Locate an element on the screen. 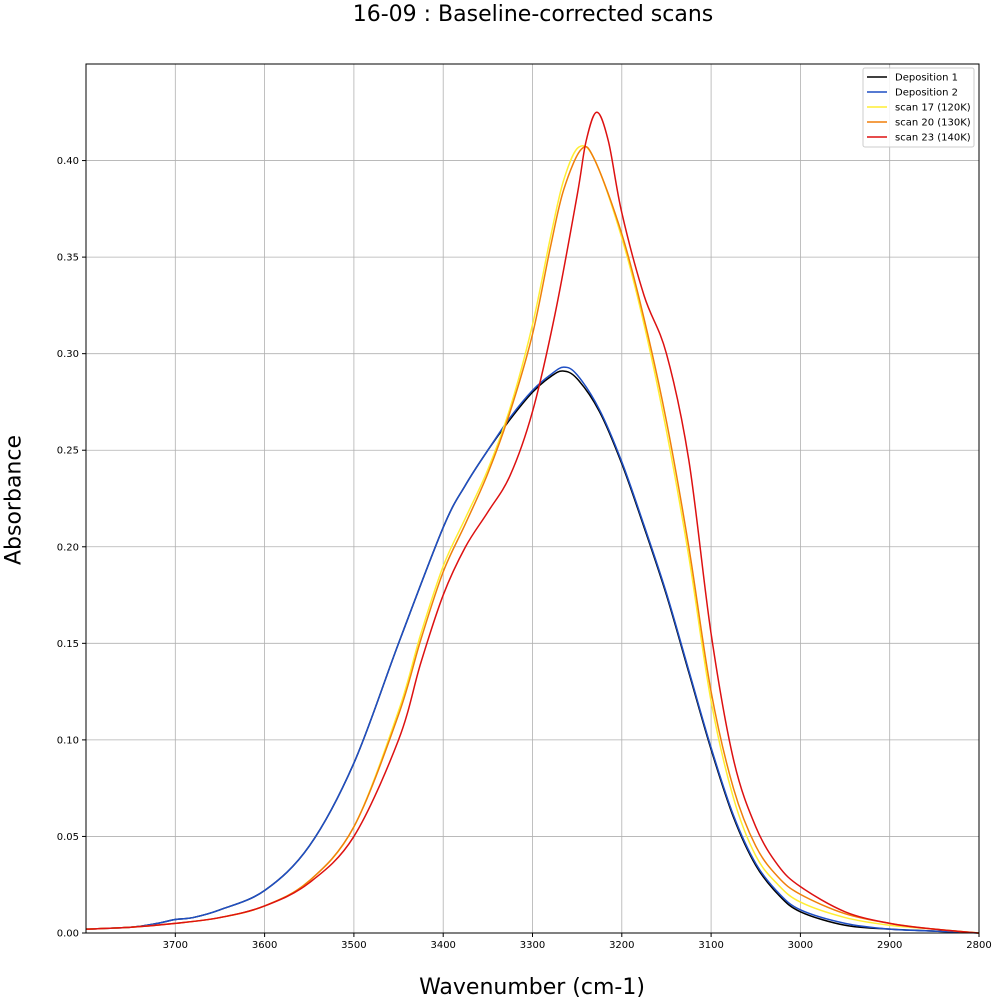  x-tick-label: 3300 is located at coordinates (532, 945).